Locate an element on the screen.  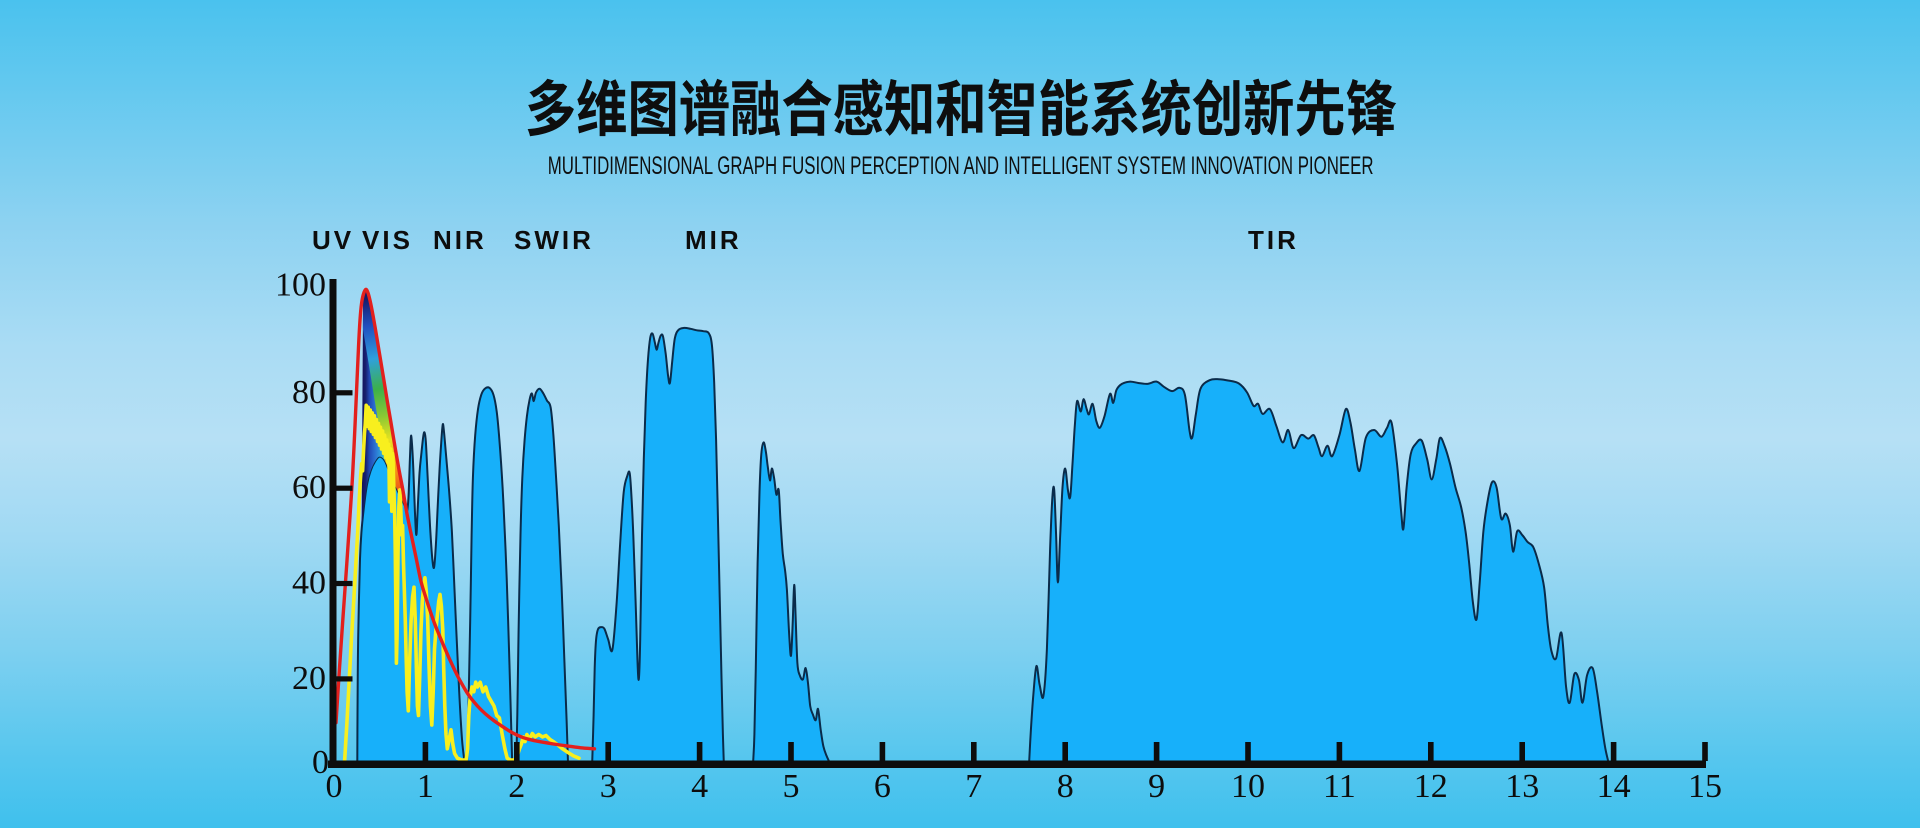
svg-text: 20 is located at coordinates (309, 678).